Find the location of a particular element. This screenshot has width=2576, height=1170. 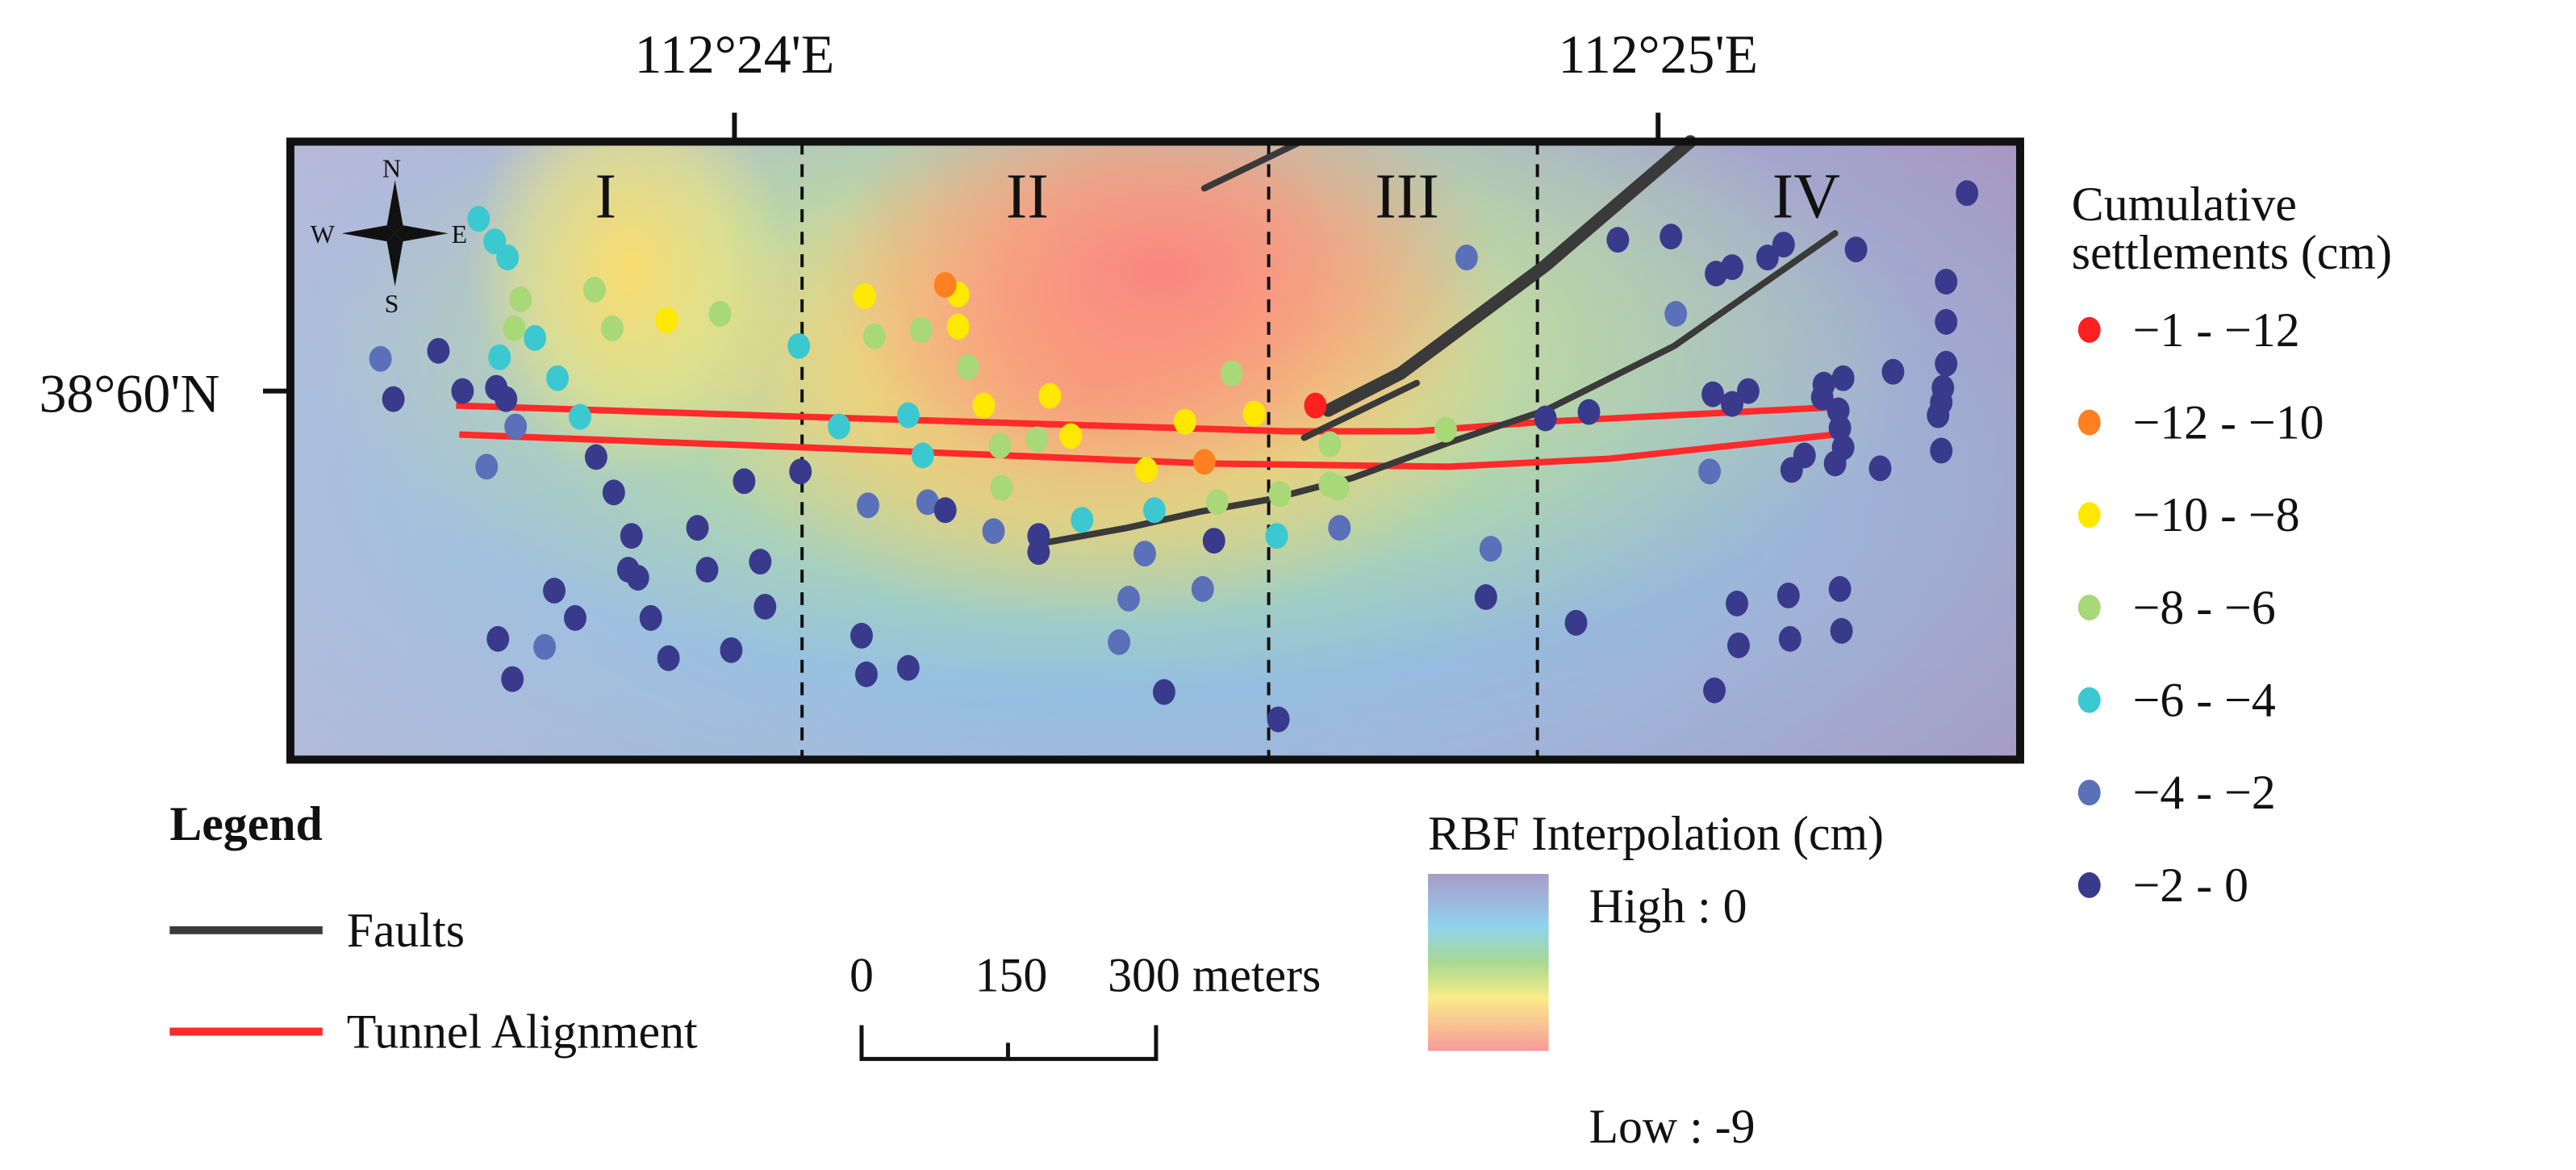

zone-label-iv: IV is located at coordinates (1806, 196).